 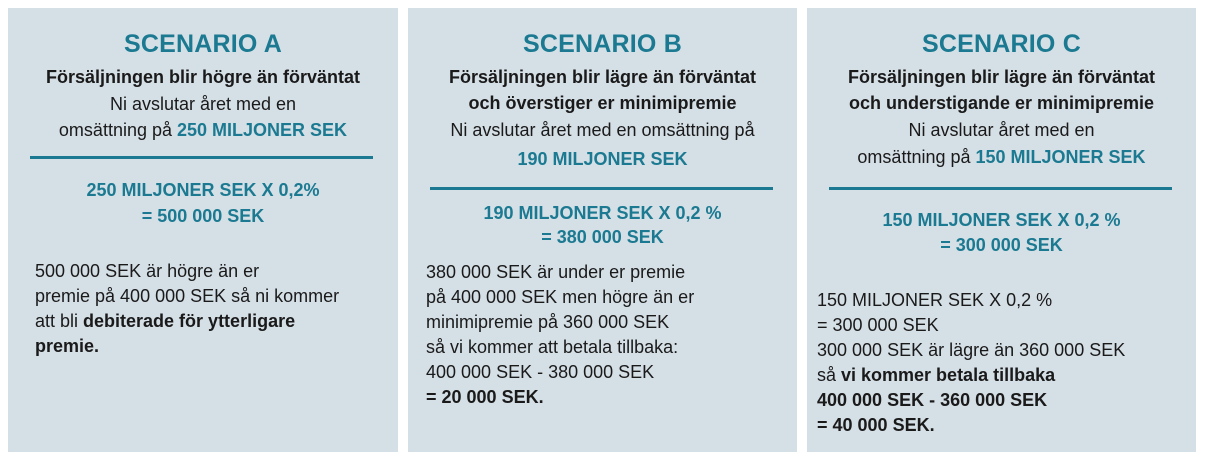 I want to click on scenario-c-body-line4-bold: vi kommer betala tillbaka, so click(x=948, y=375).